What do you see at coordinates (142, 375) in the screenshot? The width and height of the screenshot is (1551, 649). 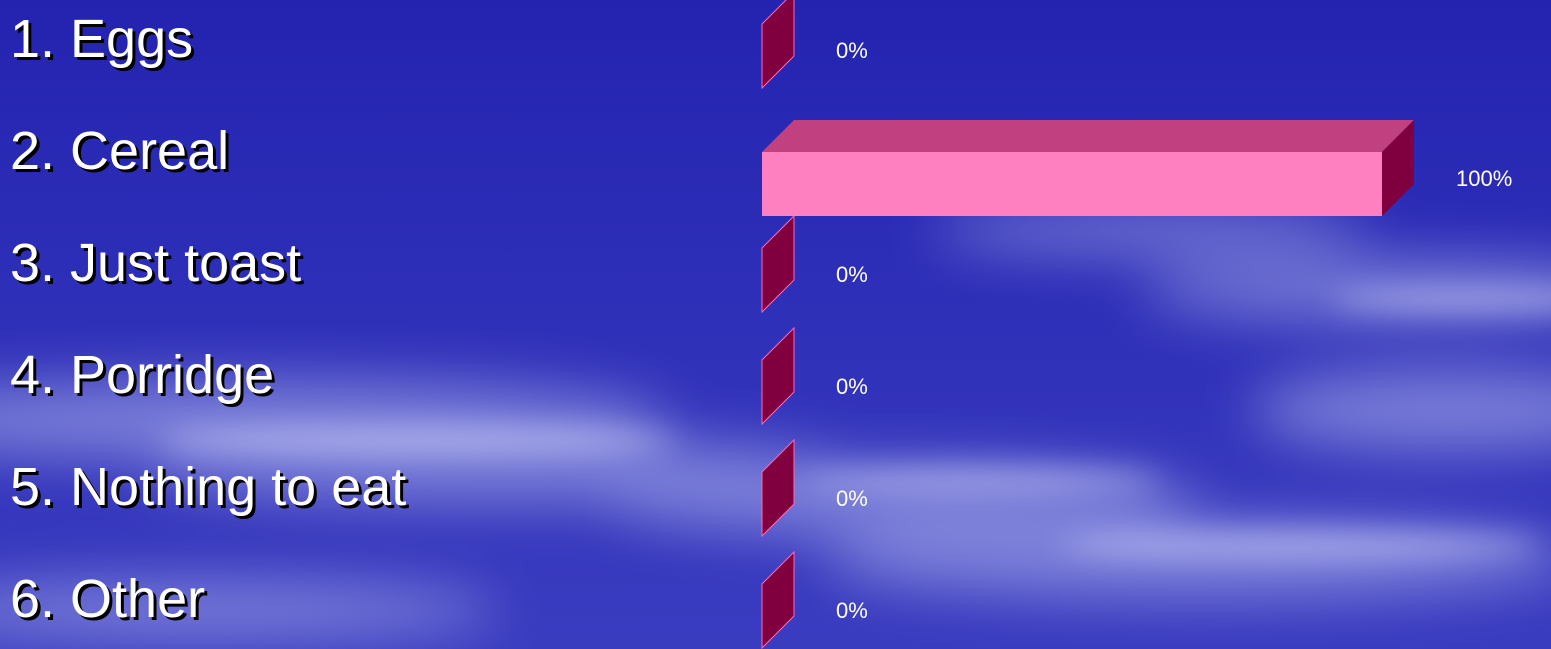 I see `option-porridge: 4. Porridge` at bounding box center [142, 375].